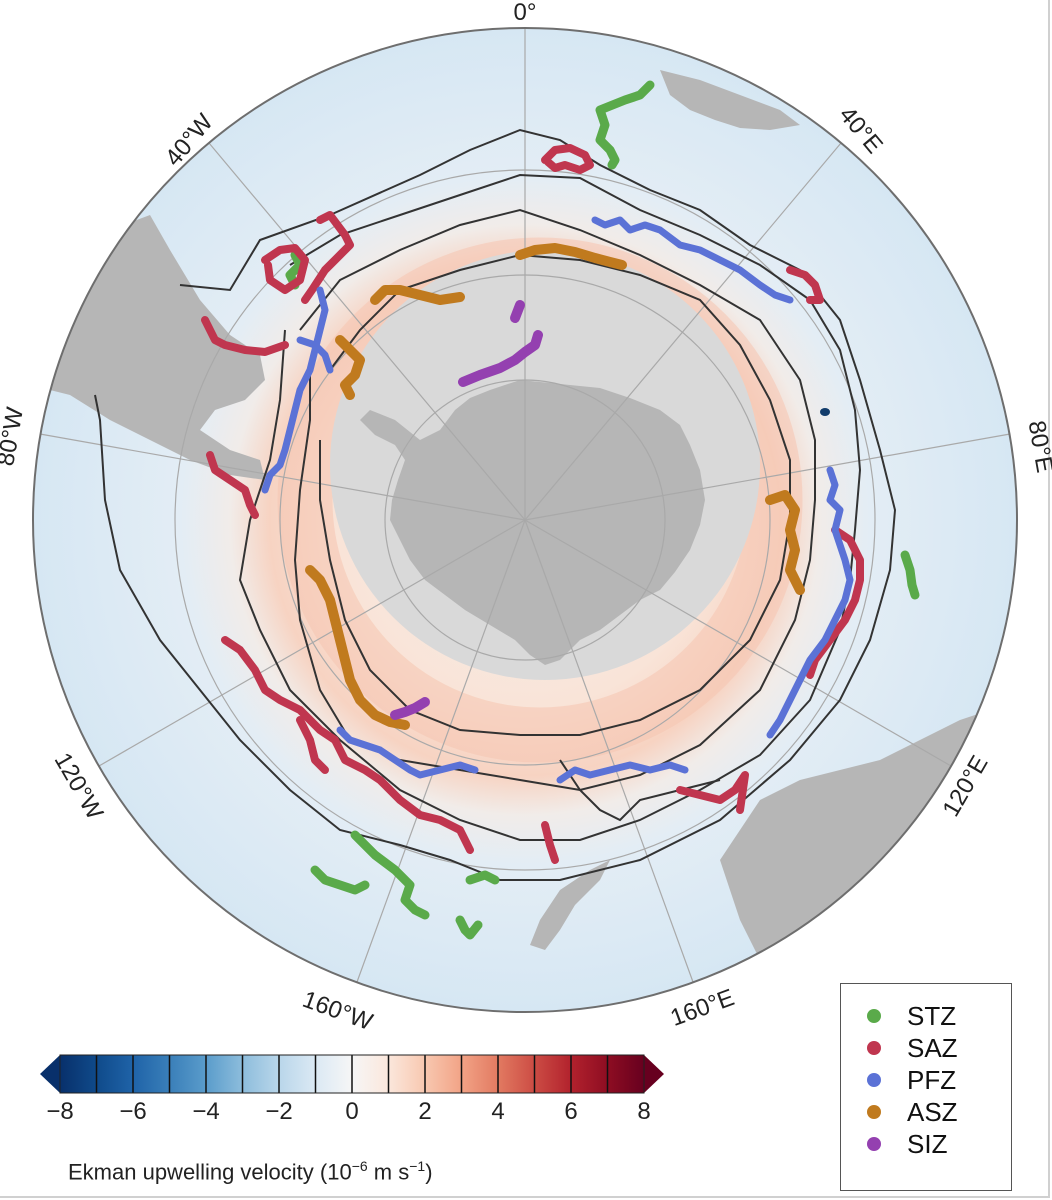  Describe the element at coordinates (932, 1111) in the screenshot. I see `legend-label: ASZ` at that location.